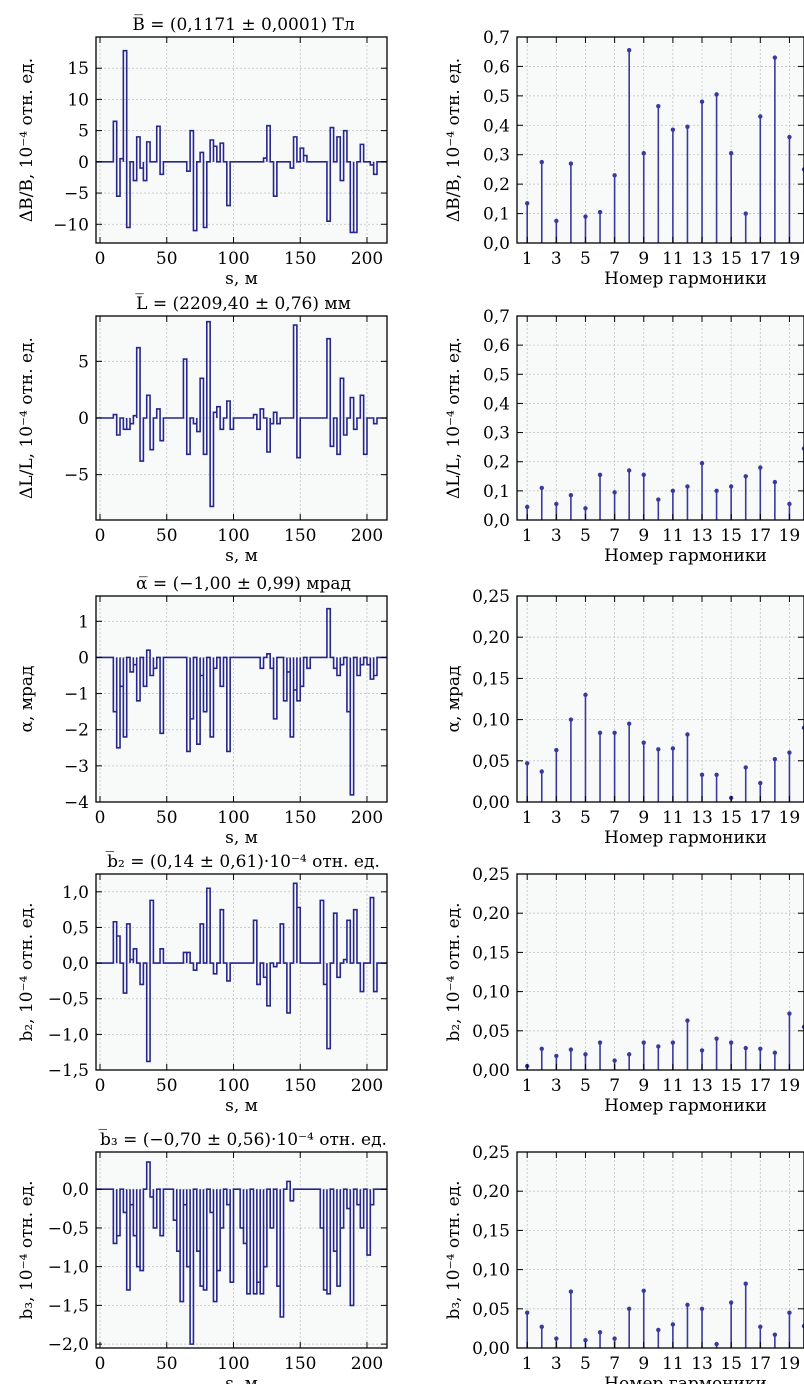  Describe the element at coordinates (76, 767) in the screenshot. I see `y-tick-label: −3` at that location.